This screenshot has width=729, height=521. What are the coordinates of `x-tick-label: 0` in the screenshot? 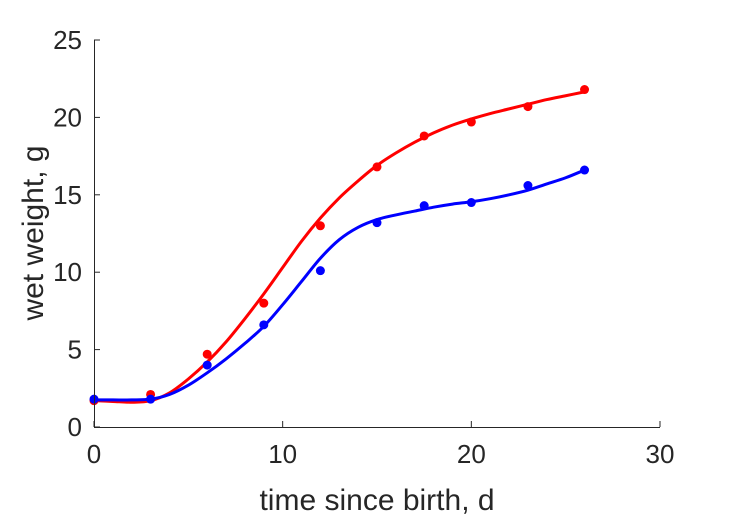 It's located at (94, 454).